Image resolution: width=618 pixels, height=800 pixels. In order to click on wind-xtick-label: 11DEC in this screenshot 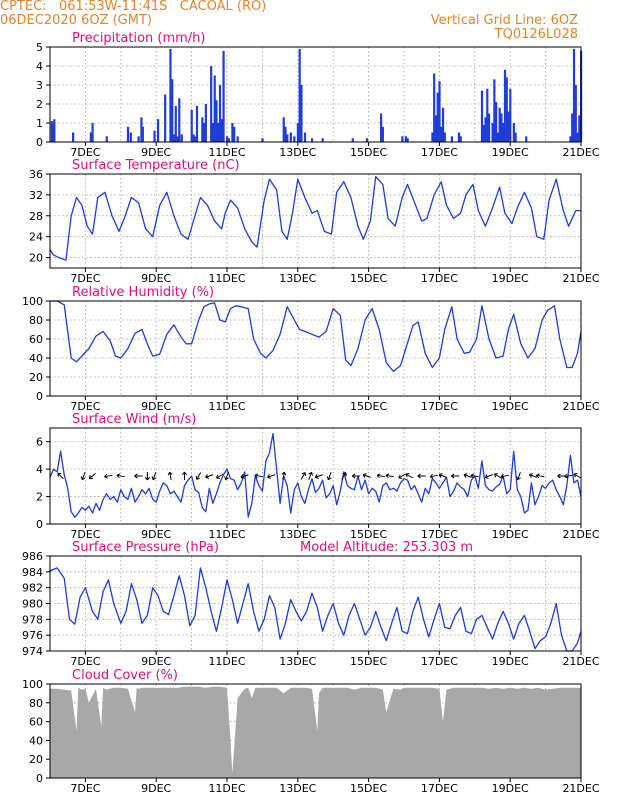, I will do `click(226, 534)`.